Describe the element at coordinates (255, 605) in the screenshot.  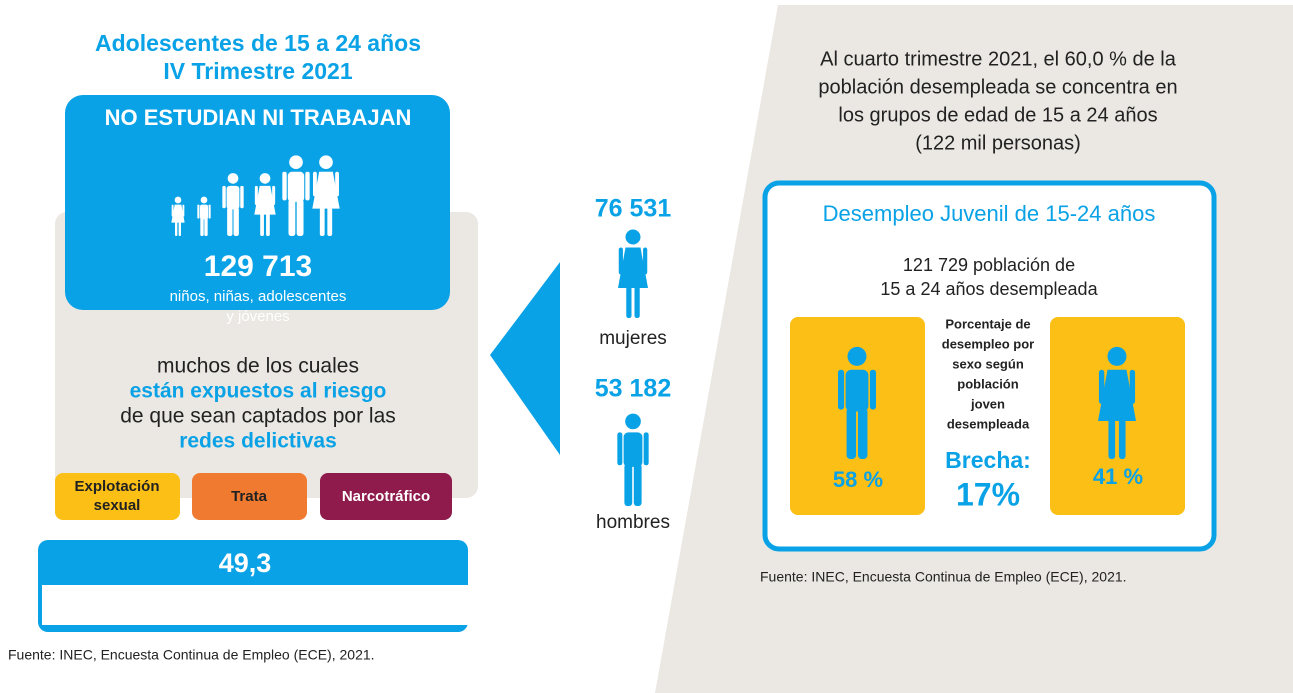
I see `bottom-box-fill` at that location.